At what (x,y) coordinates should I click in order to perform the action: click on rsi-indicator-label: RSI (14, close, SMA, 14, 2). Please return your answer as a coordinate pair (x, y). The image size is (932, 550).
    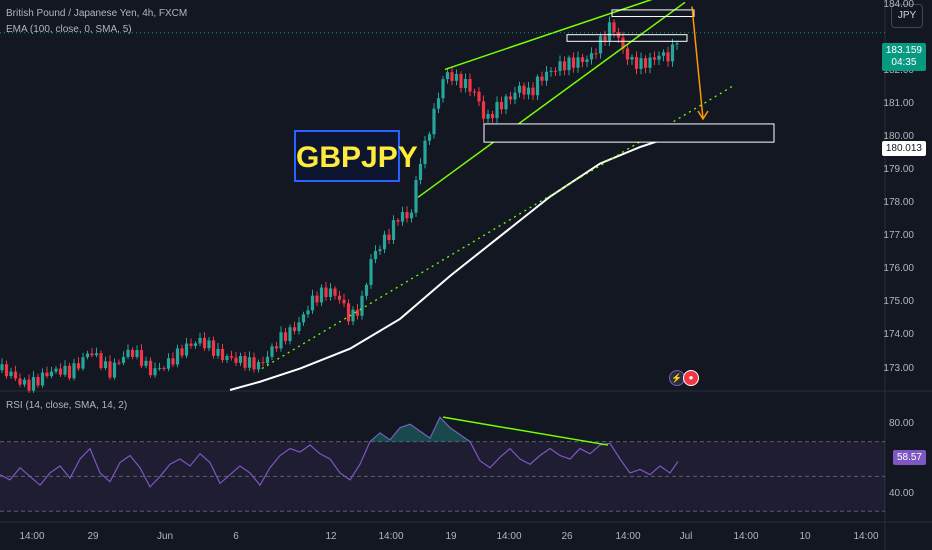
    Looking at the image, I should click on (67, 405).